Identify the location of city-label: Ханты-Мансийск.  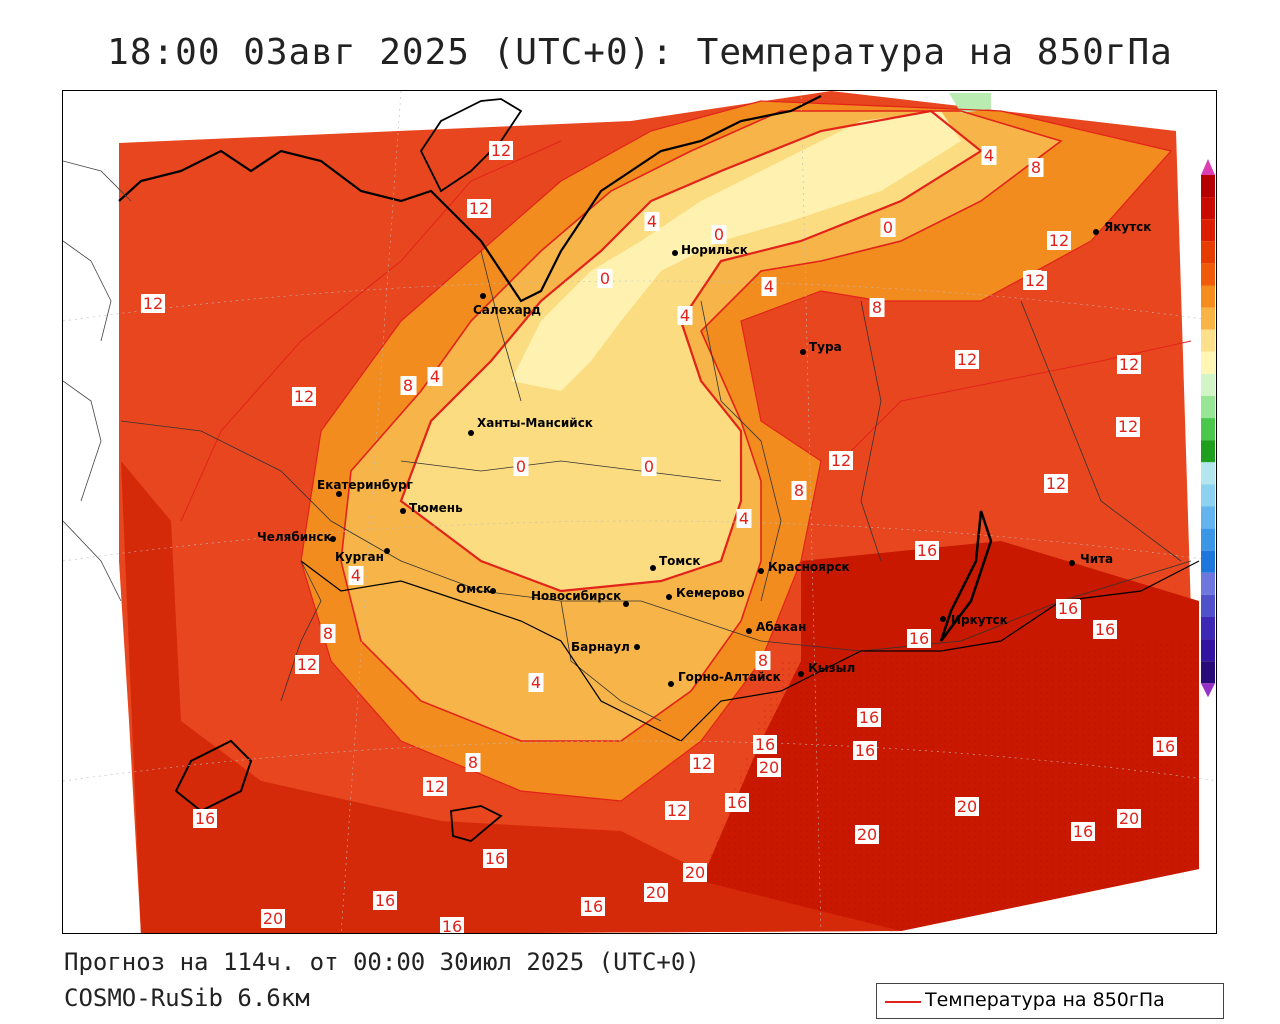
(535, 423).